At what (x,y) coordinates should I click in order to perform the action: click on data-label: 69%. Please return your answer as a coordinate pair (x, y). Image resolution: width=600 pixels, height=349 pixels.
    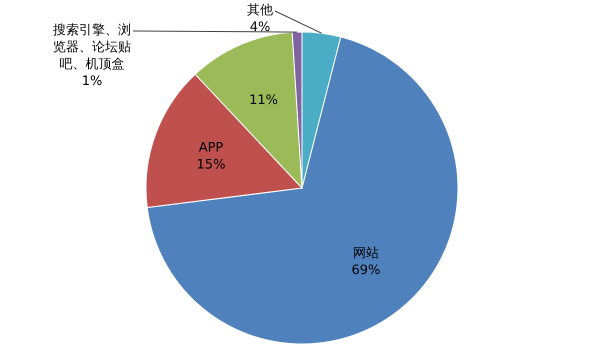
    Looking at the image, I should click on (366, 270).